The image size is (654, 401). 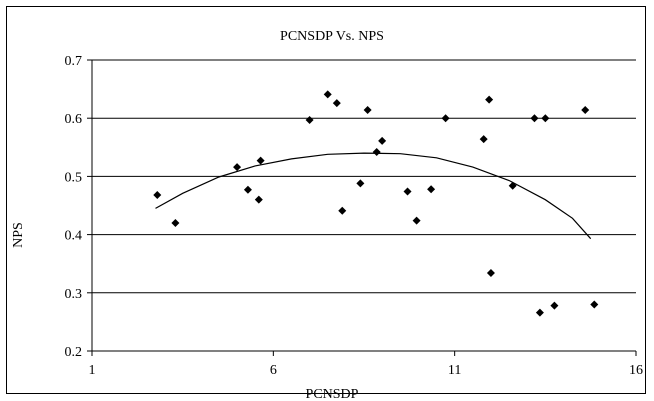 I want to click on y-tick-label: 0.7, so click(x=74, y=61).